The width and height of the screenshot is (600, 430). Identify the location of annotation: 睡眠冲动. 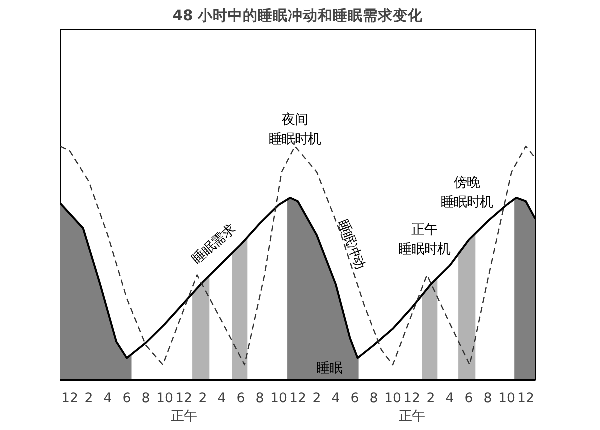
(351, 245).